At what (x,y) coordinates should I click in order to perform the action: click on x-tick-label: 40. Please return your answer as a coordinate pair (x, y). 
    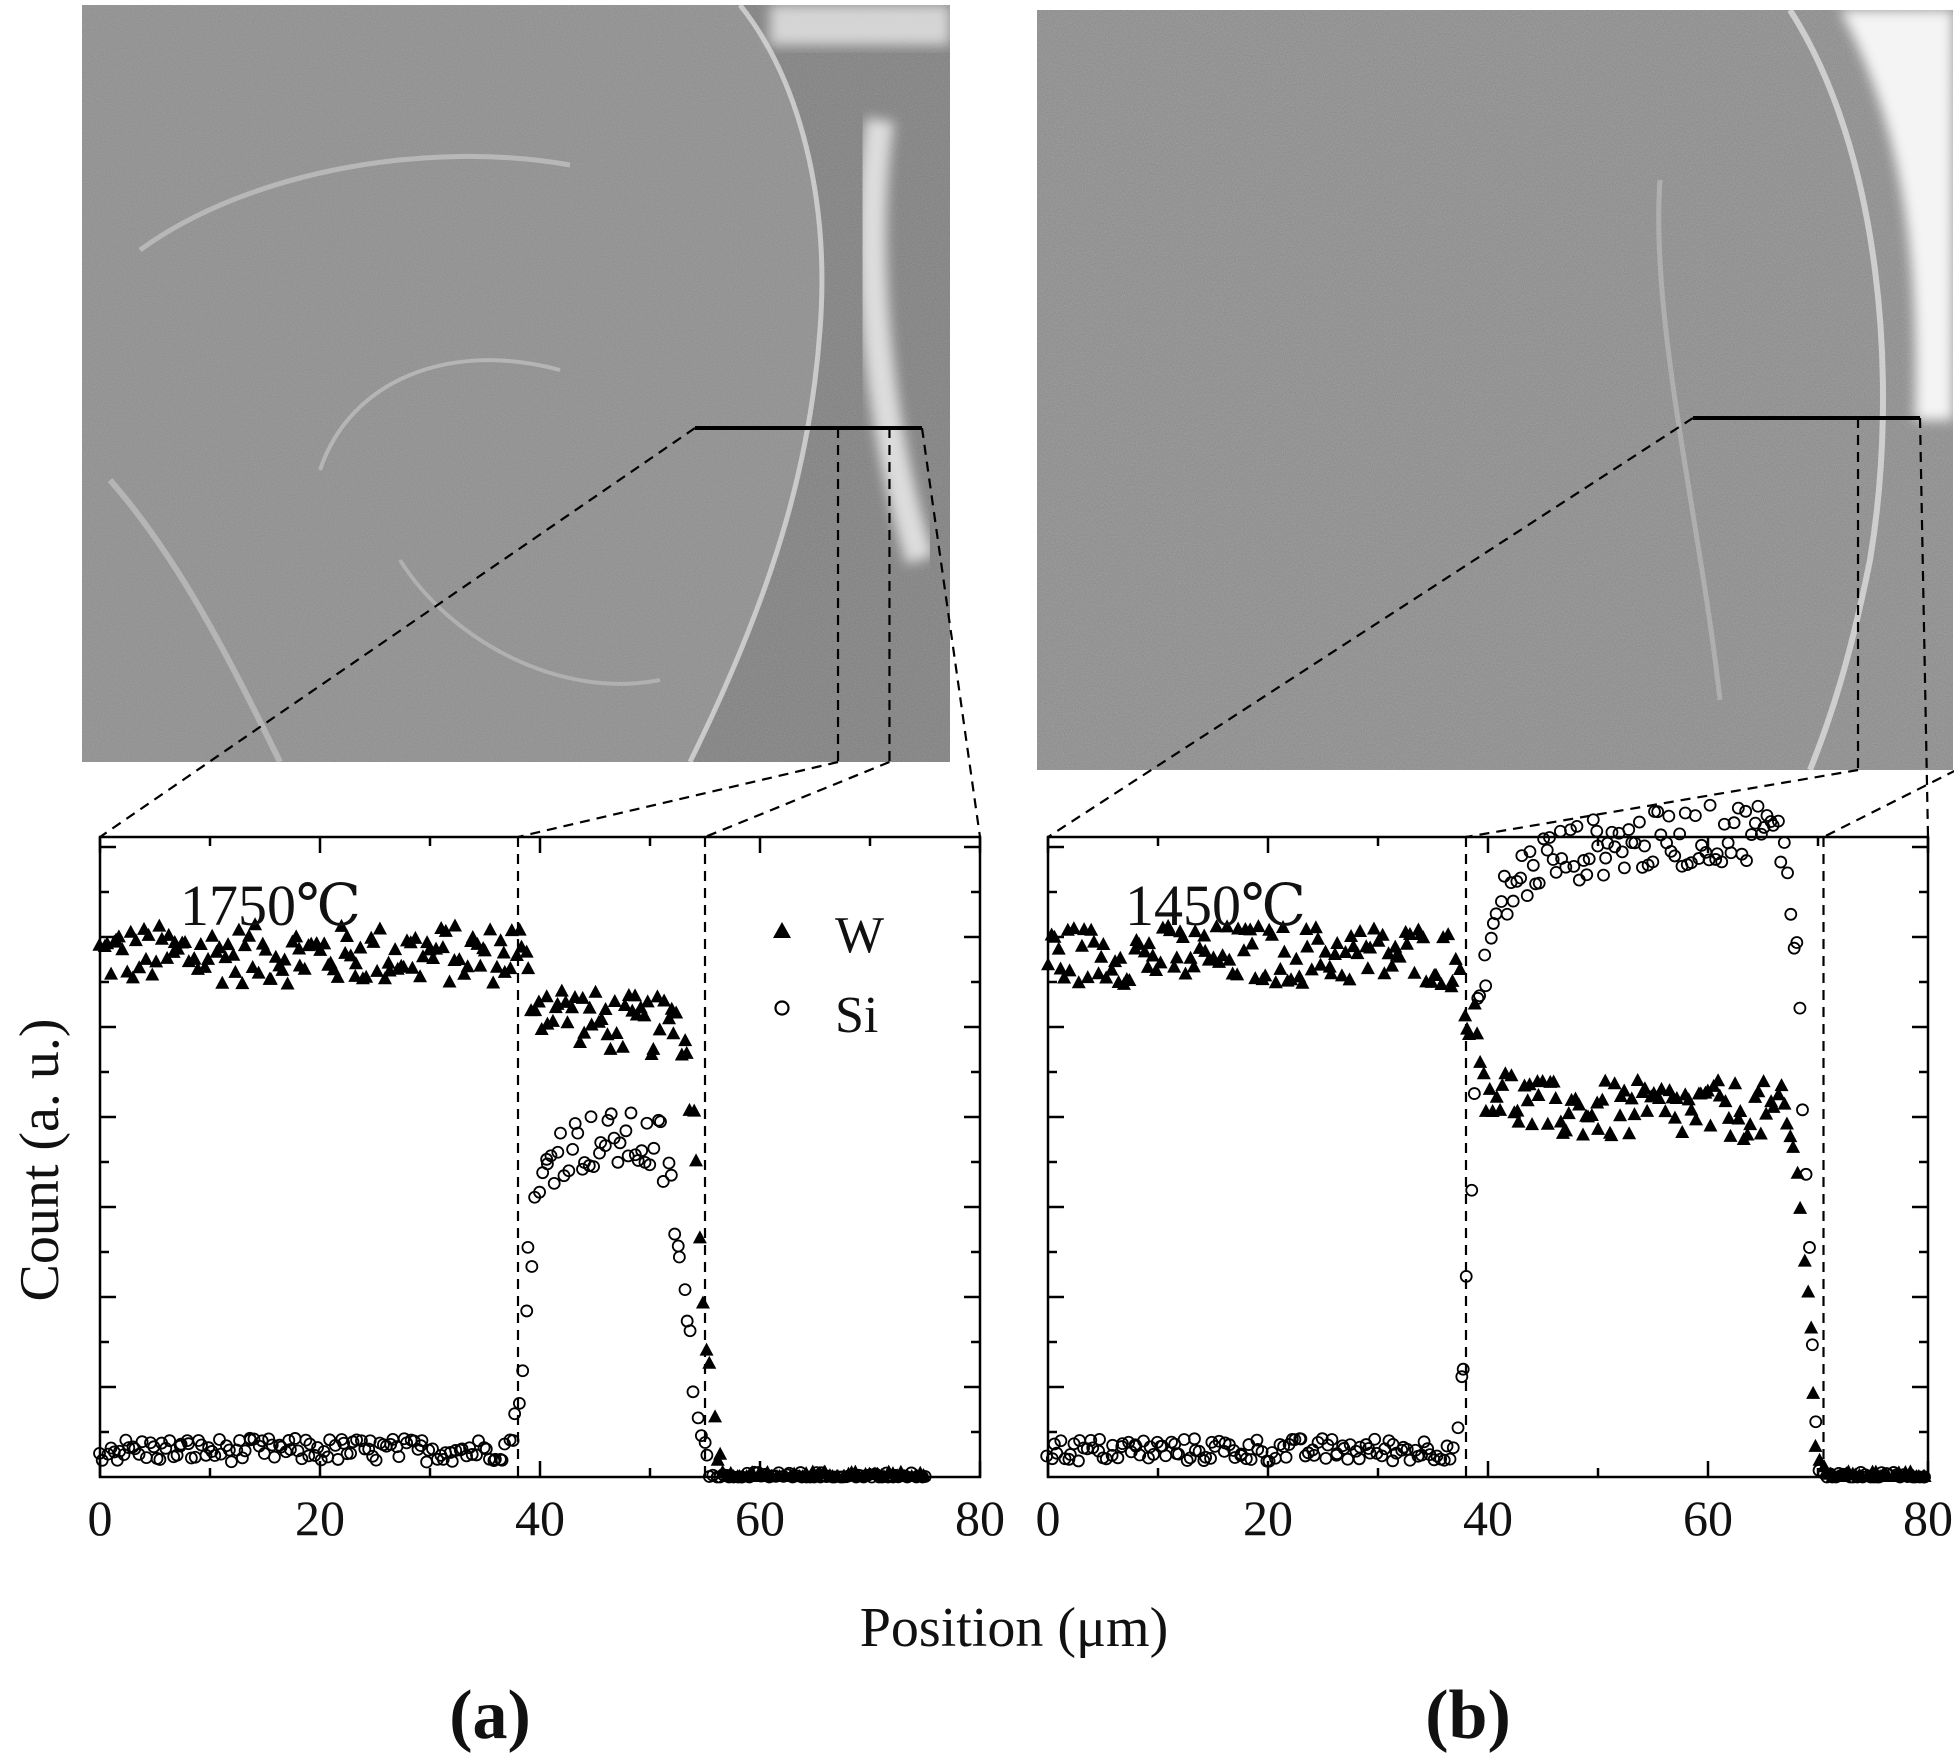
    Looking at the image, I should click on (1488, 1518).